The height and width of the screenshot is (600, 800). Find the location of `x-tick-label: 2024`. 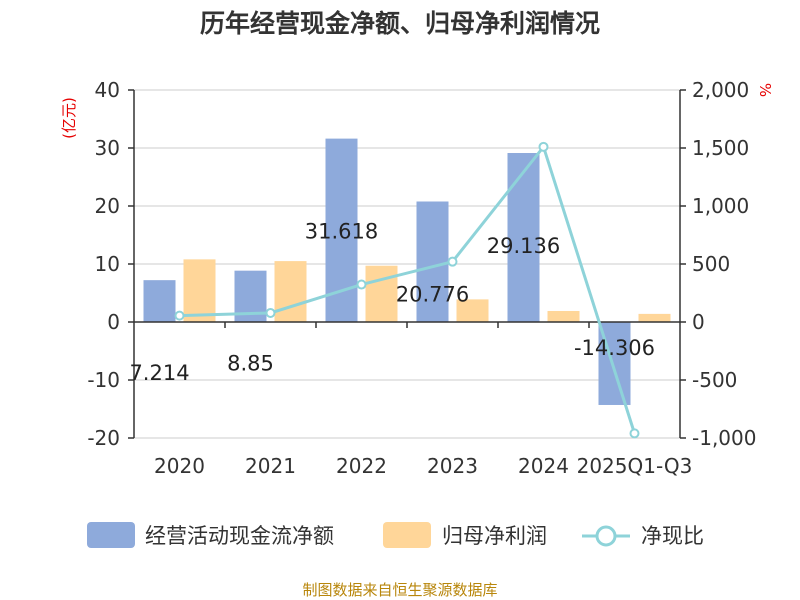

x-tick-label: 2024 is located at coordinates (543, 466).